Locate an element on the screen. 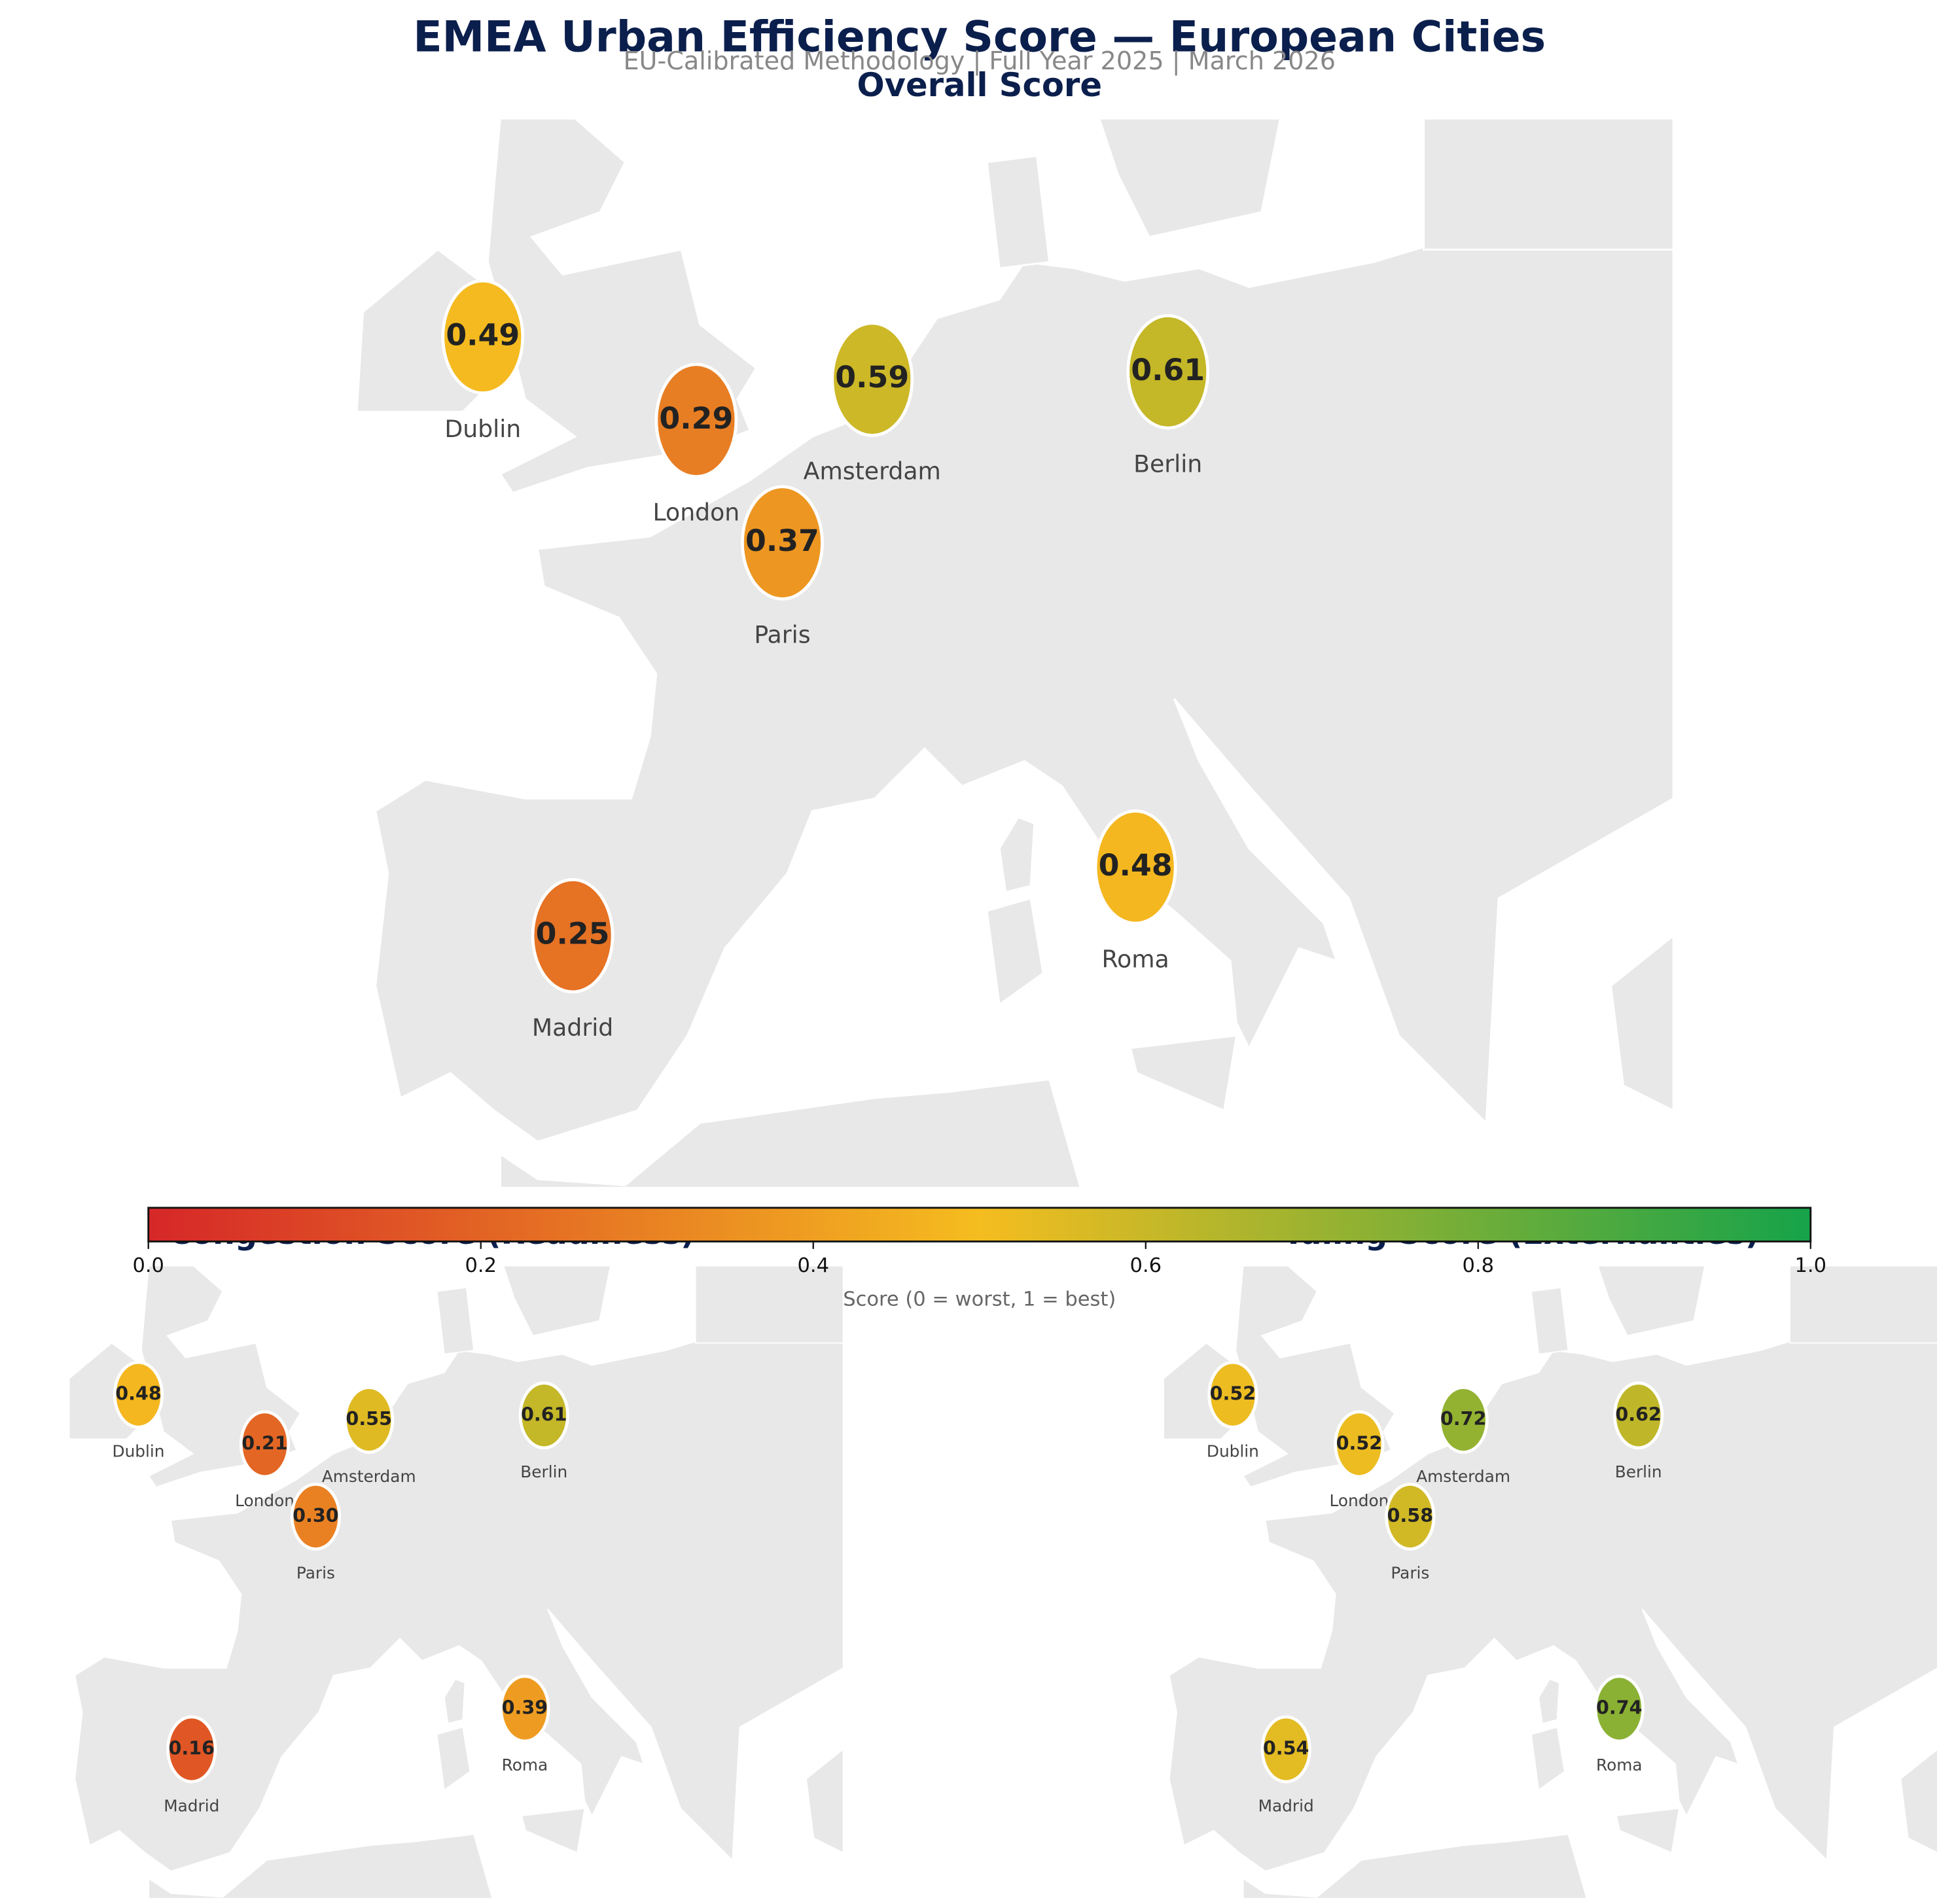  value-label: 0.16 is located at coordinates (191, 1748).